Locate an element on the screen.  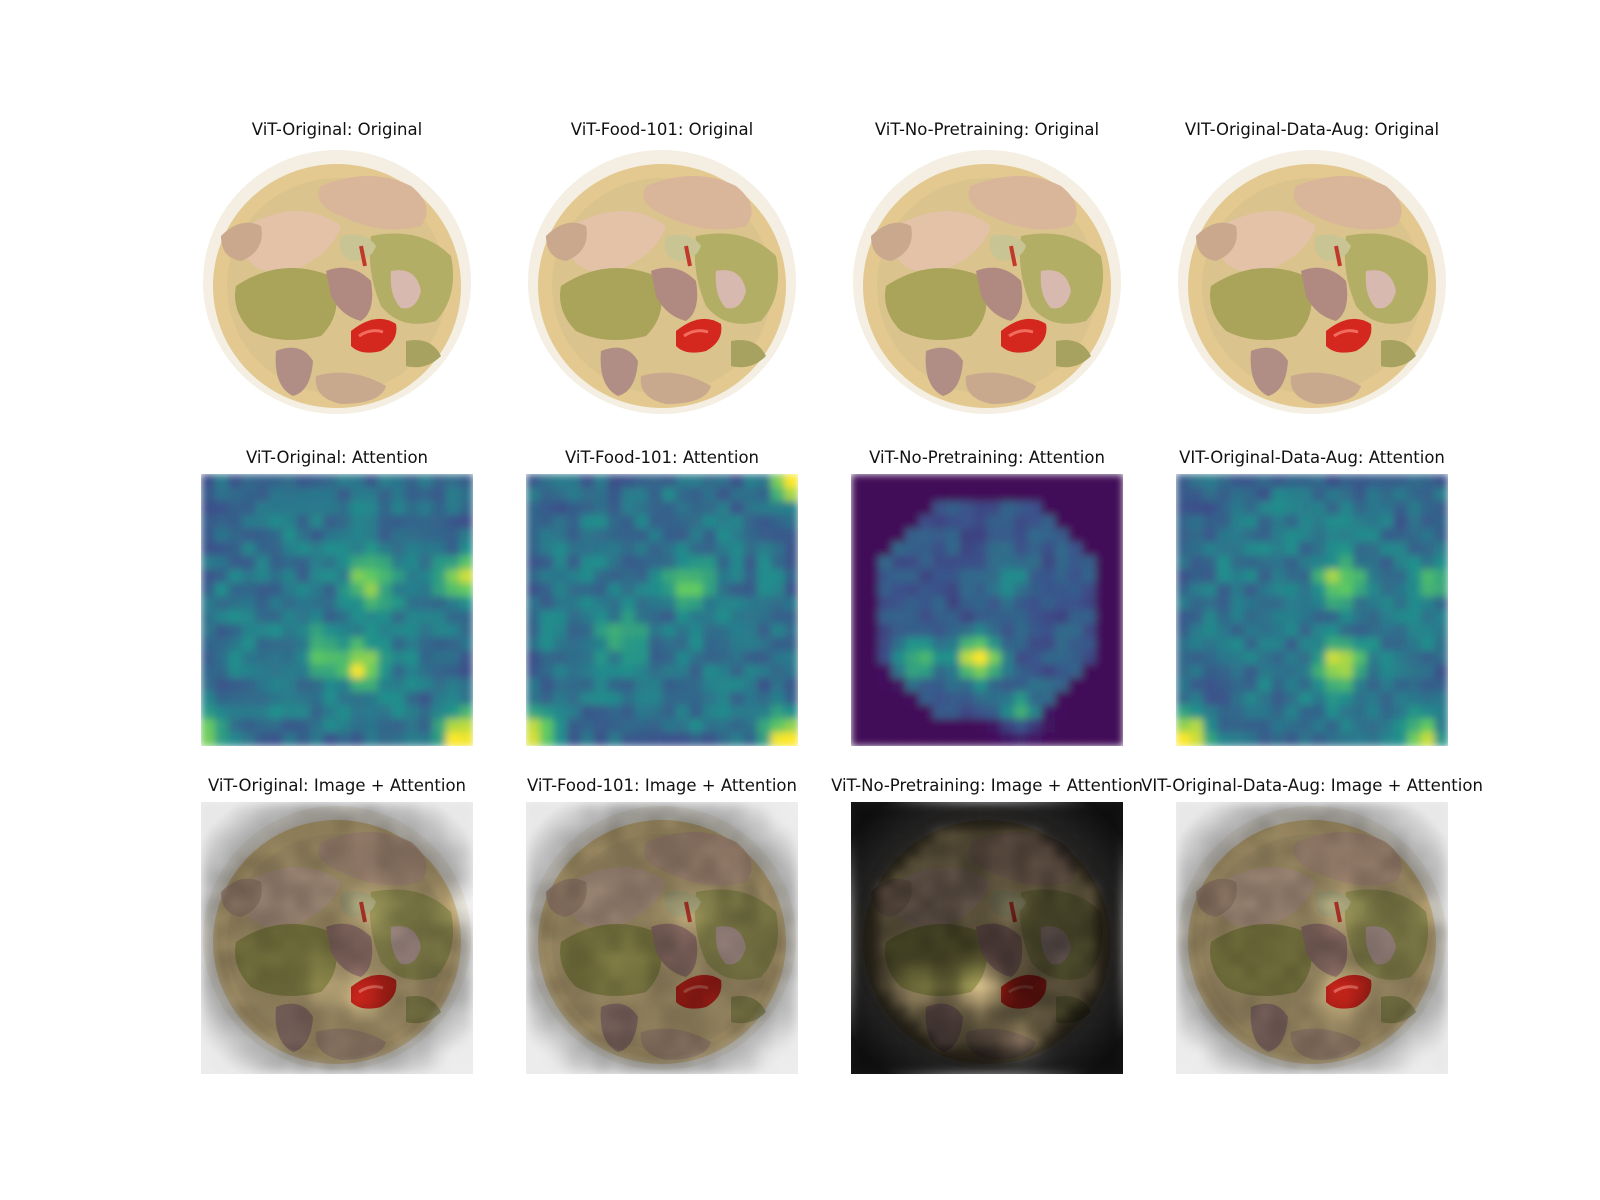
panel-title: VIT-Original-Data-Aug: Image + Attention is located at coordinates (1312, 785).